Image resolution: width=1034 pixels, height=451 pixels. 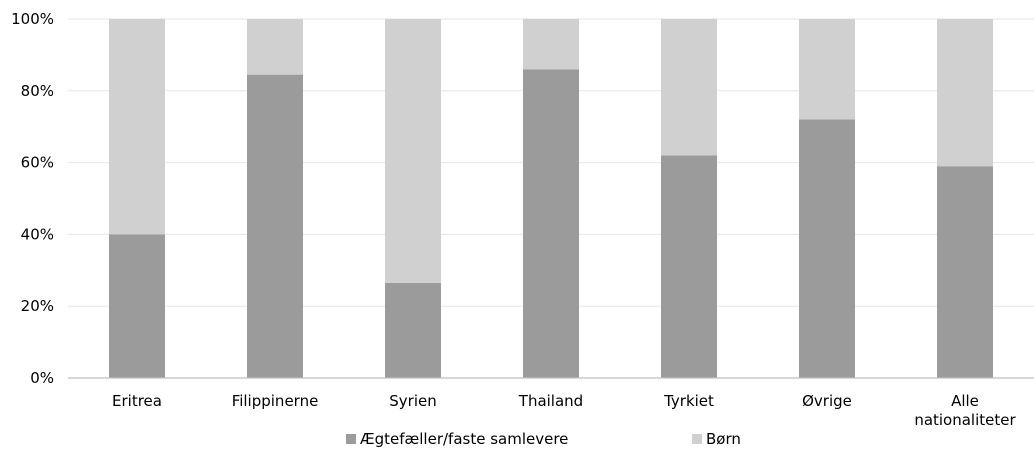 What do you see at coordinates (32, 19) in the screenshot?
I see `y-tick-label: 100%` at bounding box center [32, 19].